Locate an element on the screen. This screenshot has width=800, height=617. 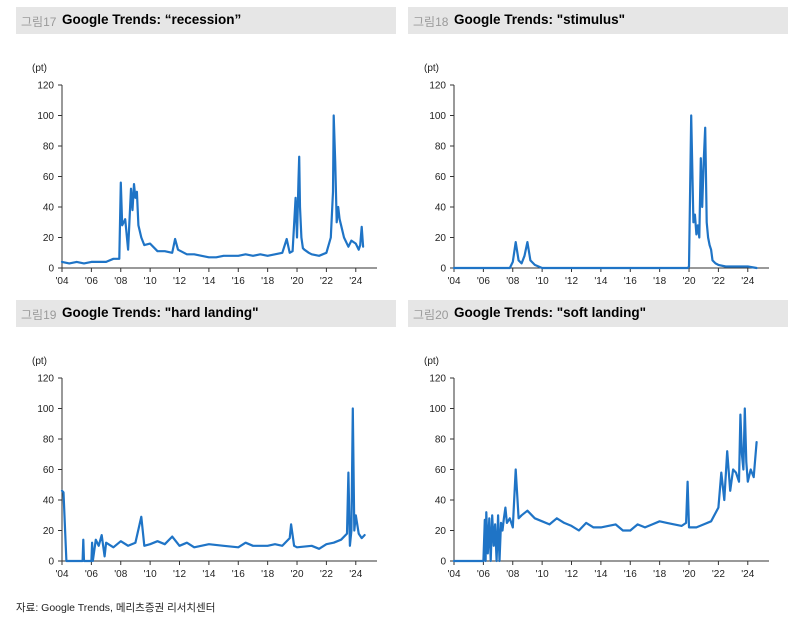
chart-header: 그림17 Google Trends: “recession” is located at coordinates (206, 20).